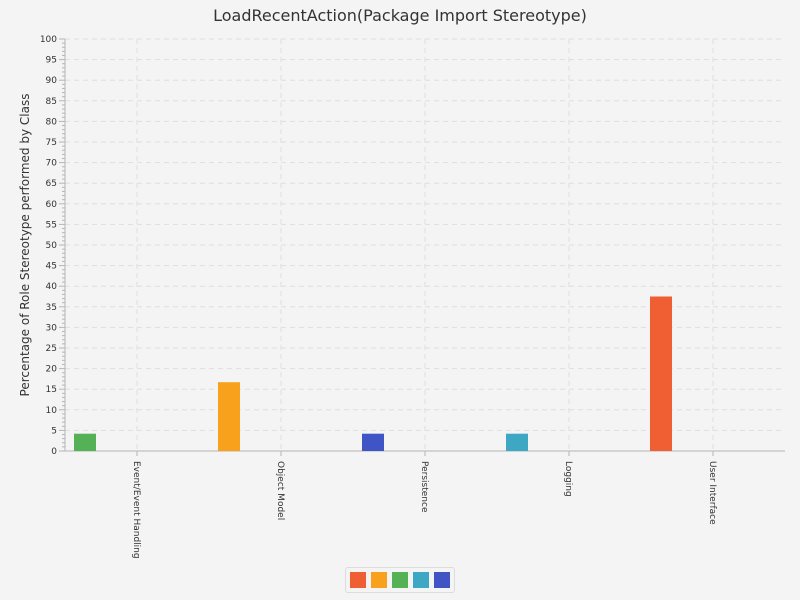  Describe the element at coordinates (52, 81) in the screenshot. I see `y-tick-label: 90` at that location.